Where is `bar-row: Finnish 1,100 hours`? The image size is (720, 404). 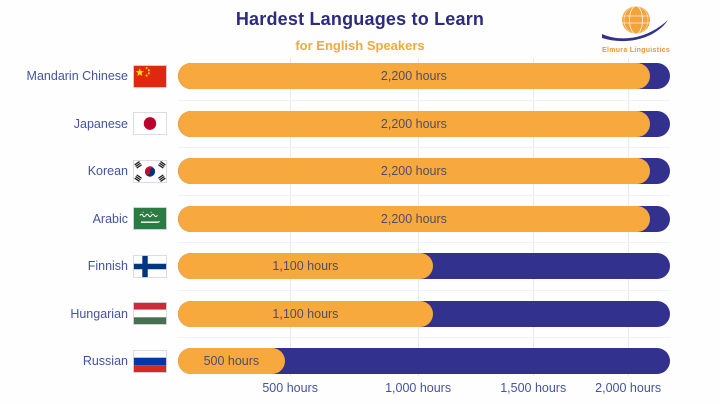 bar-row: Finnish 1,100 hours is located at coordinates (360, 266).